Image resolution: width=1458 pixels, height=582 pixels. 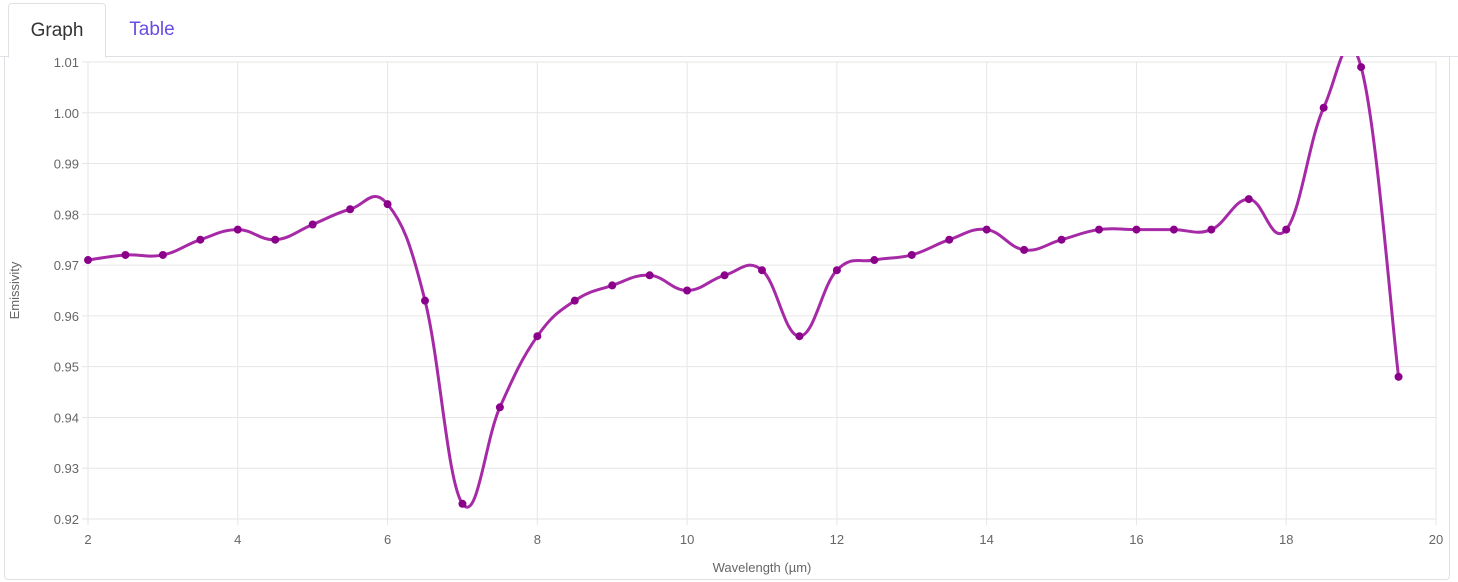 What do you see at coordinates (66, 519) in the screenshot?
I see `y-tick-label: 0.92` at bounding box center [66, 519].